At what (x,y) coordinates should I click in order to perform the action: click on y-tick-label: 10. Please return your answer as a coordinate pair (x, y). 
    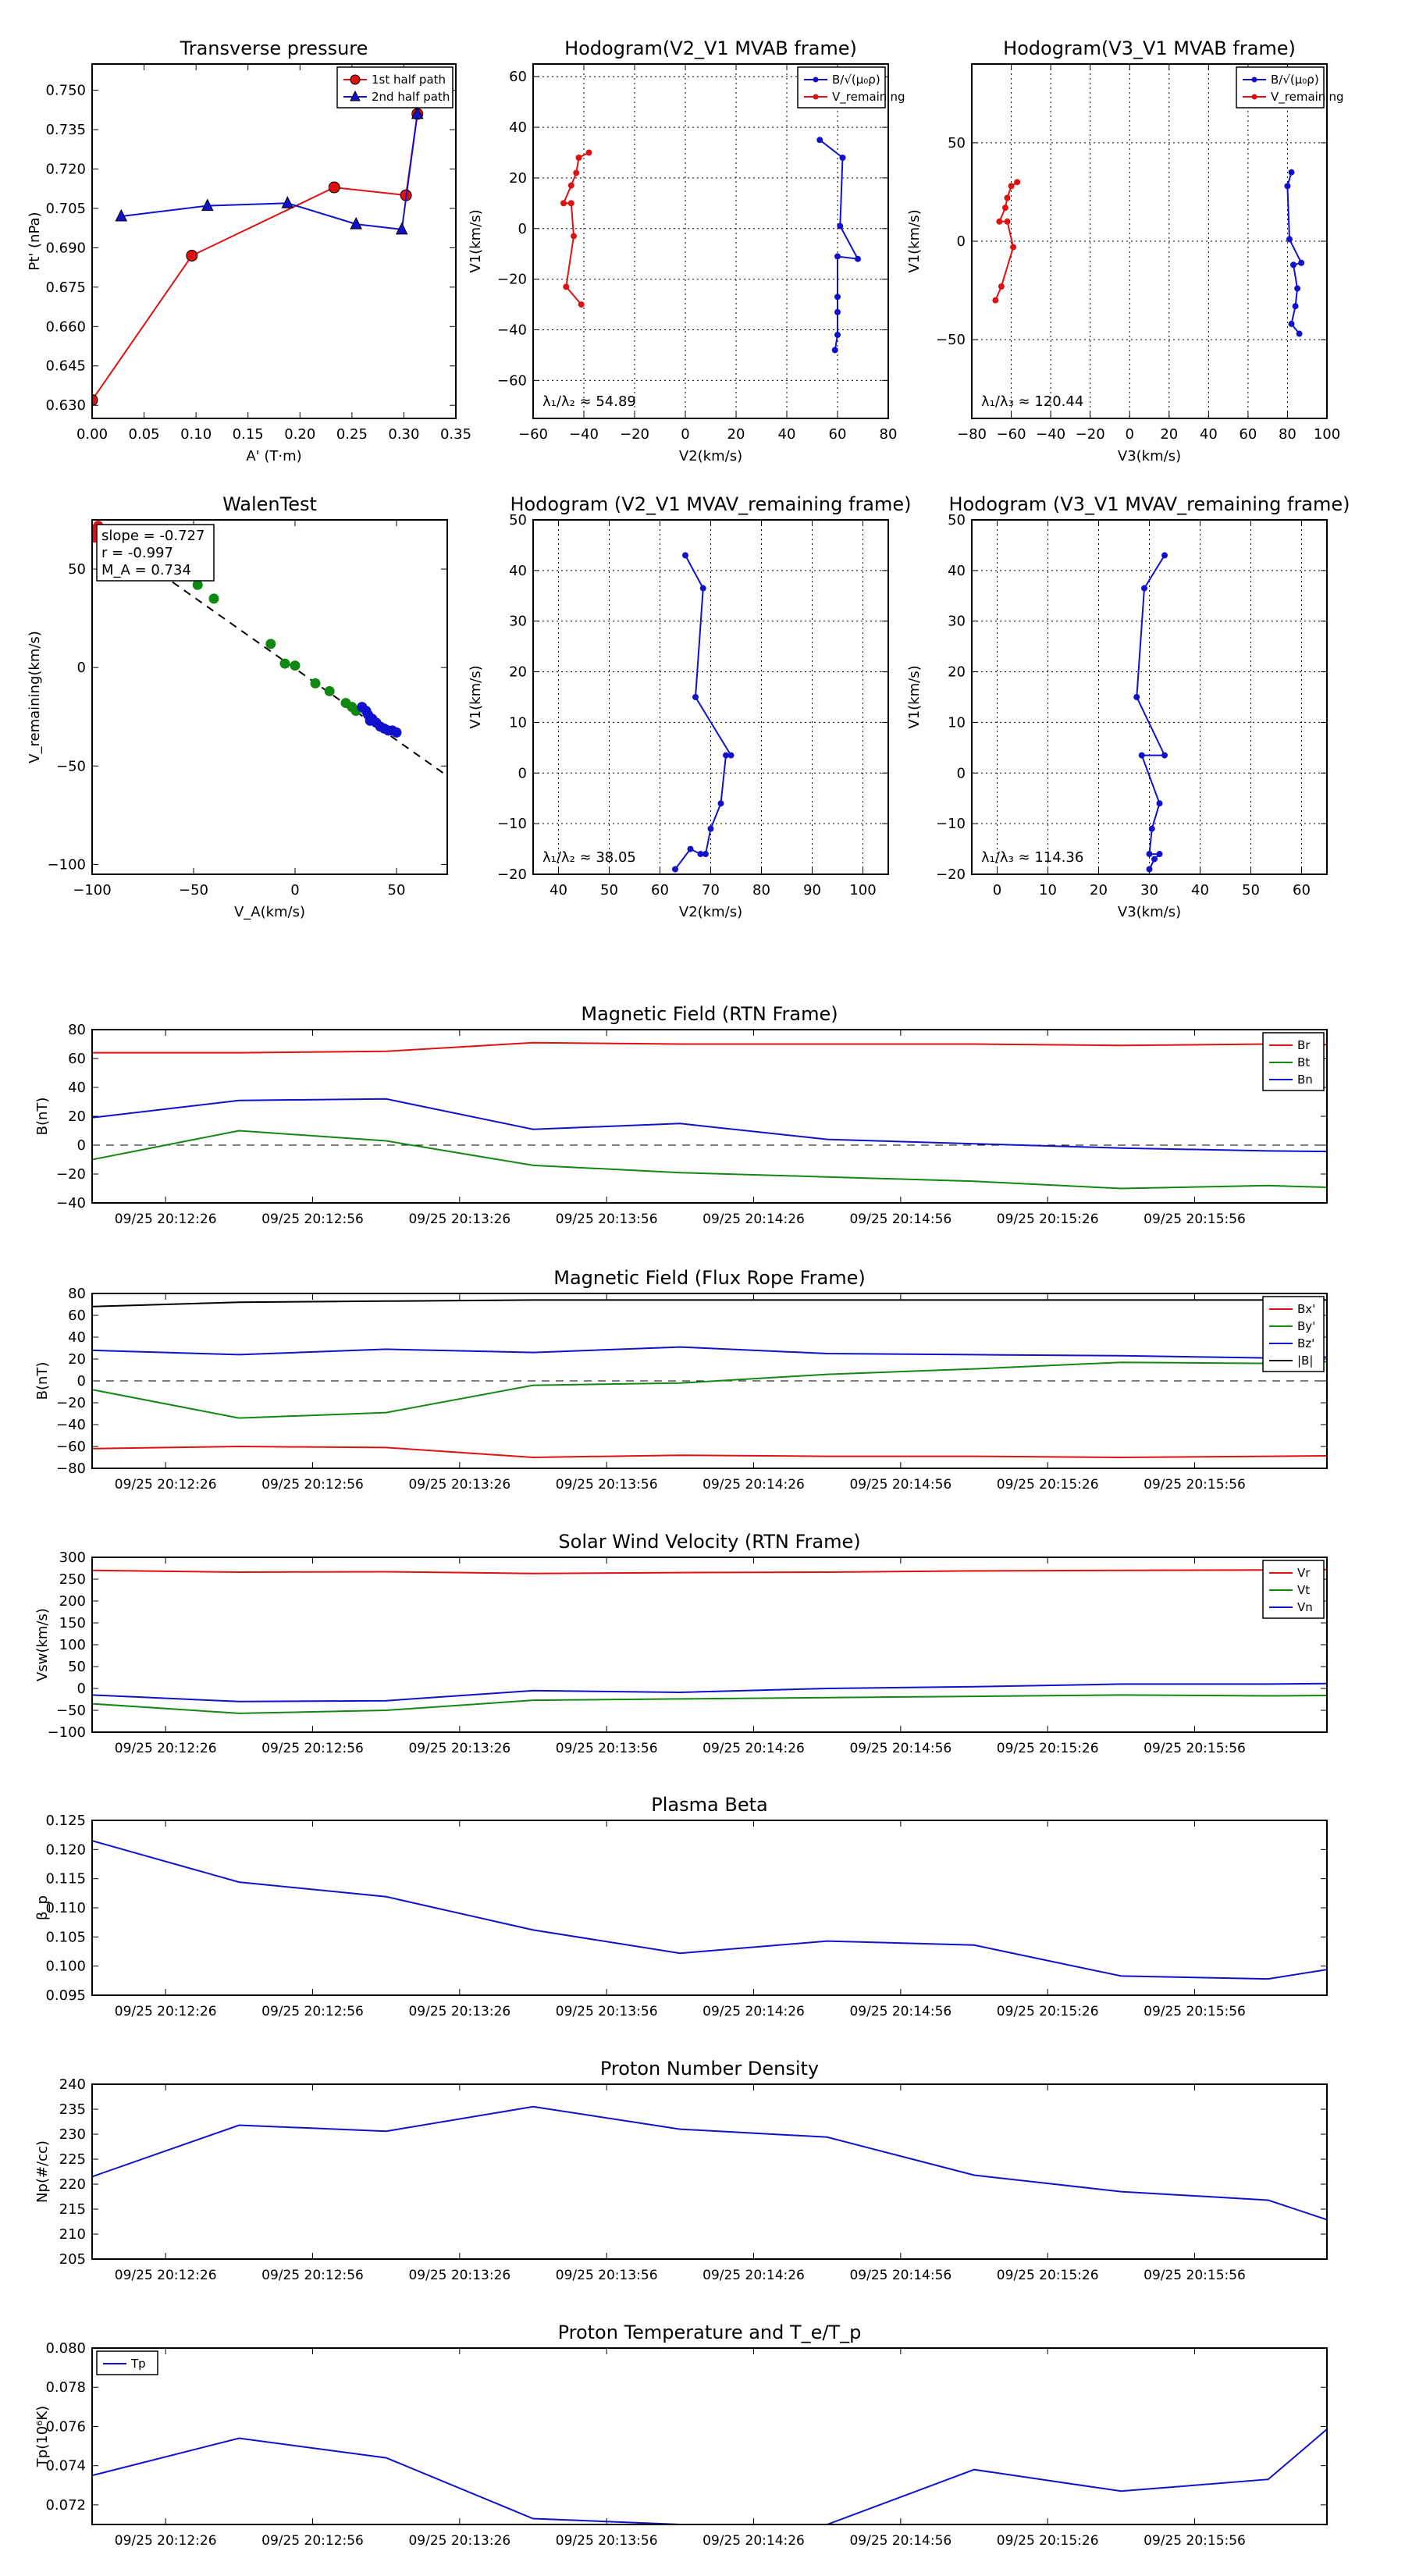
    Looking at the image, I should click on (957, 722).